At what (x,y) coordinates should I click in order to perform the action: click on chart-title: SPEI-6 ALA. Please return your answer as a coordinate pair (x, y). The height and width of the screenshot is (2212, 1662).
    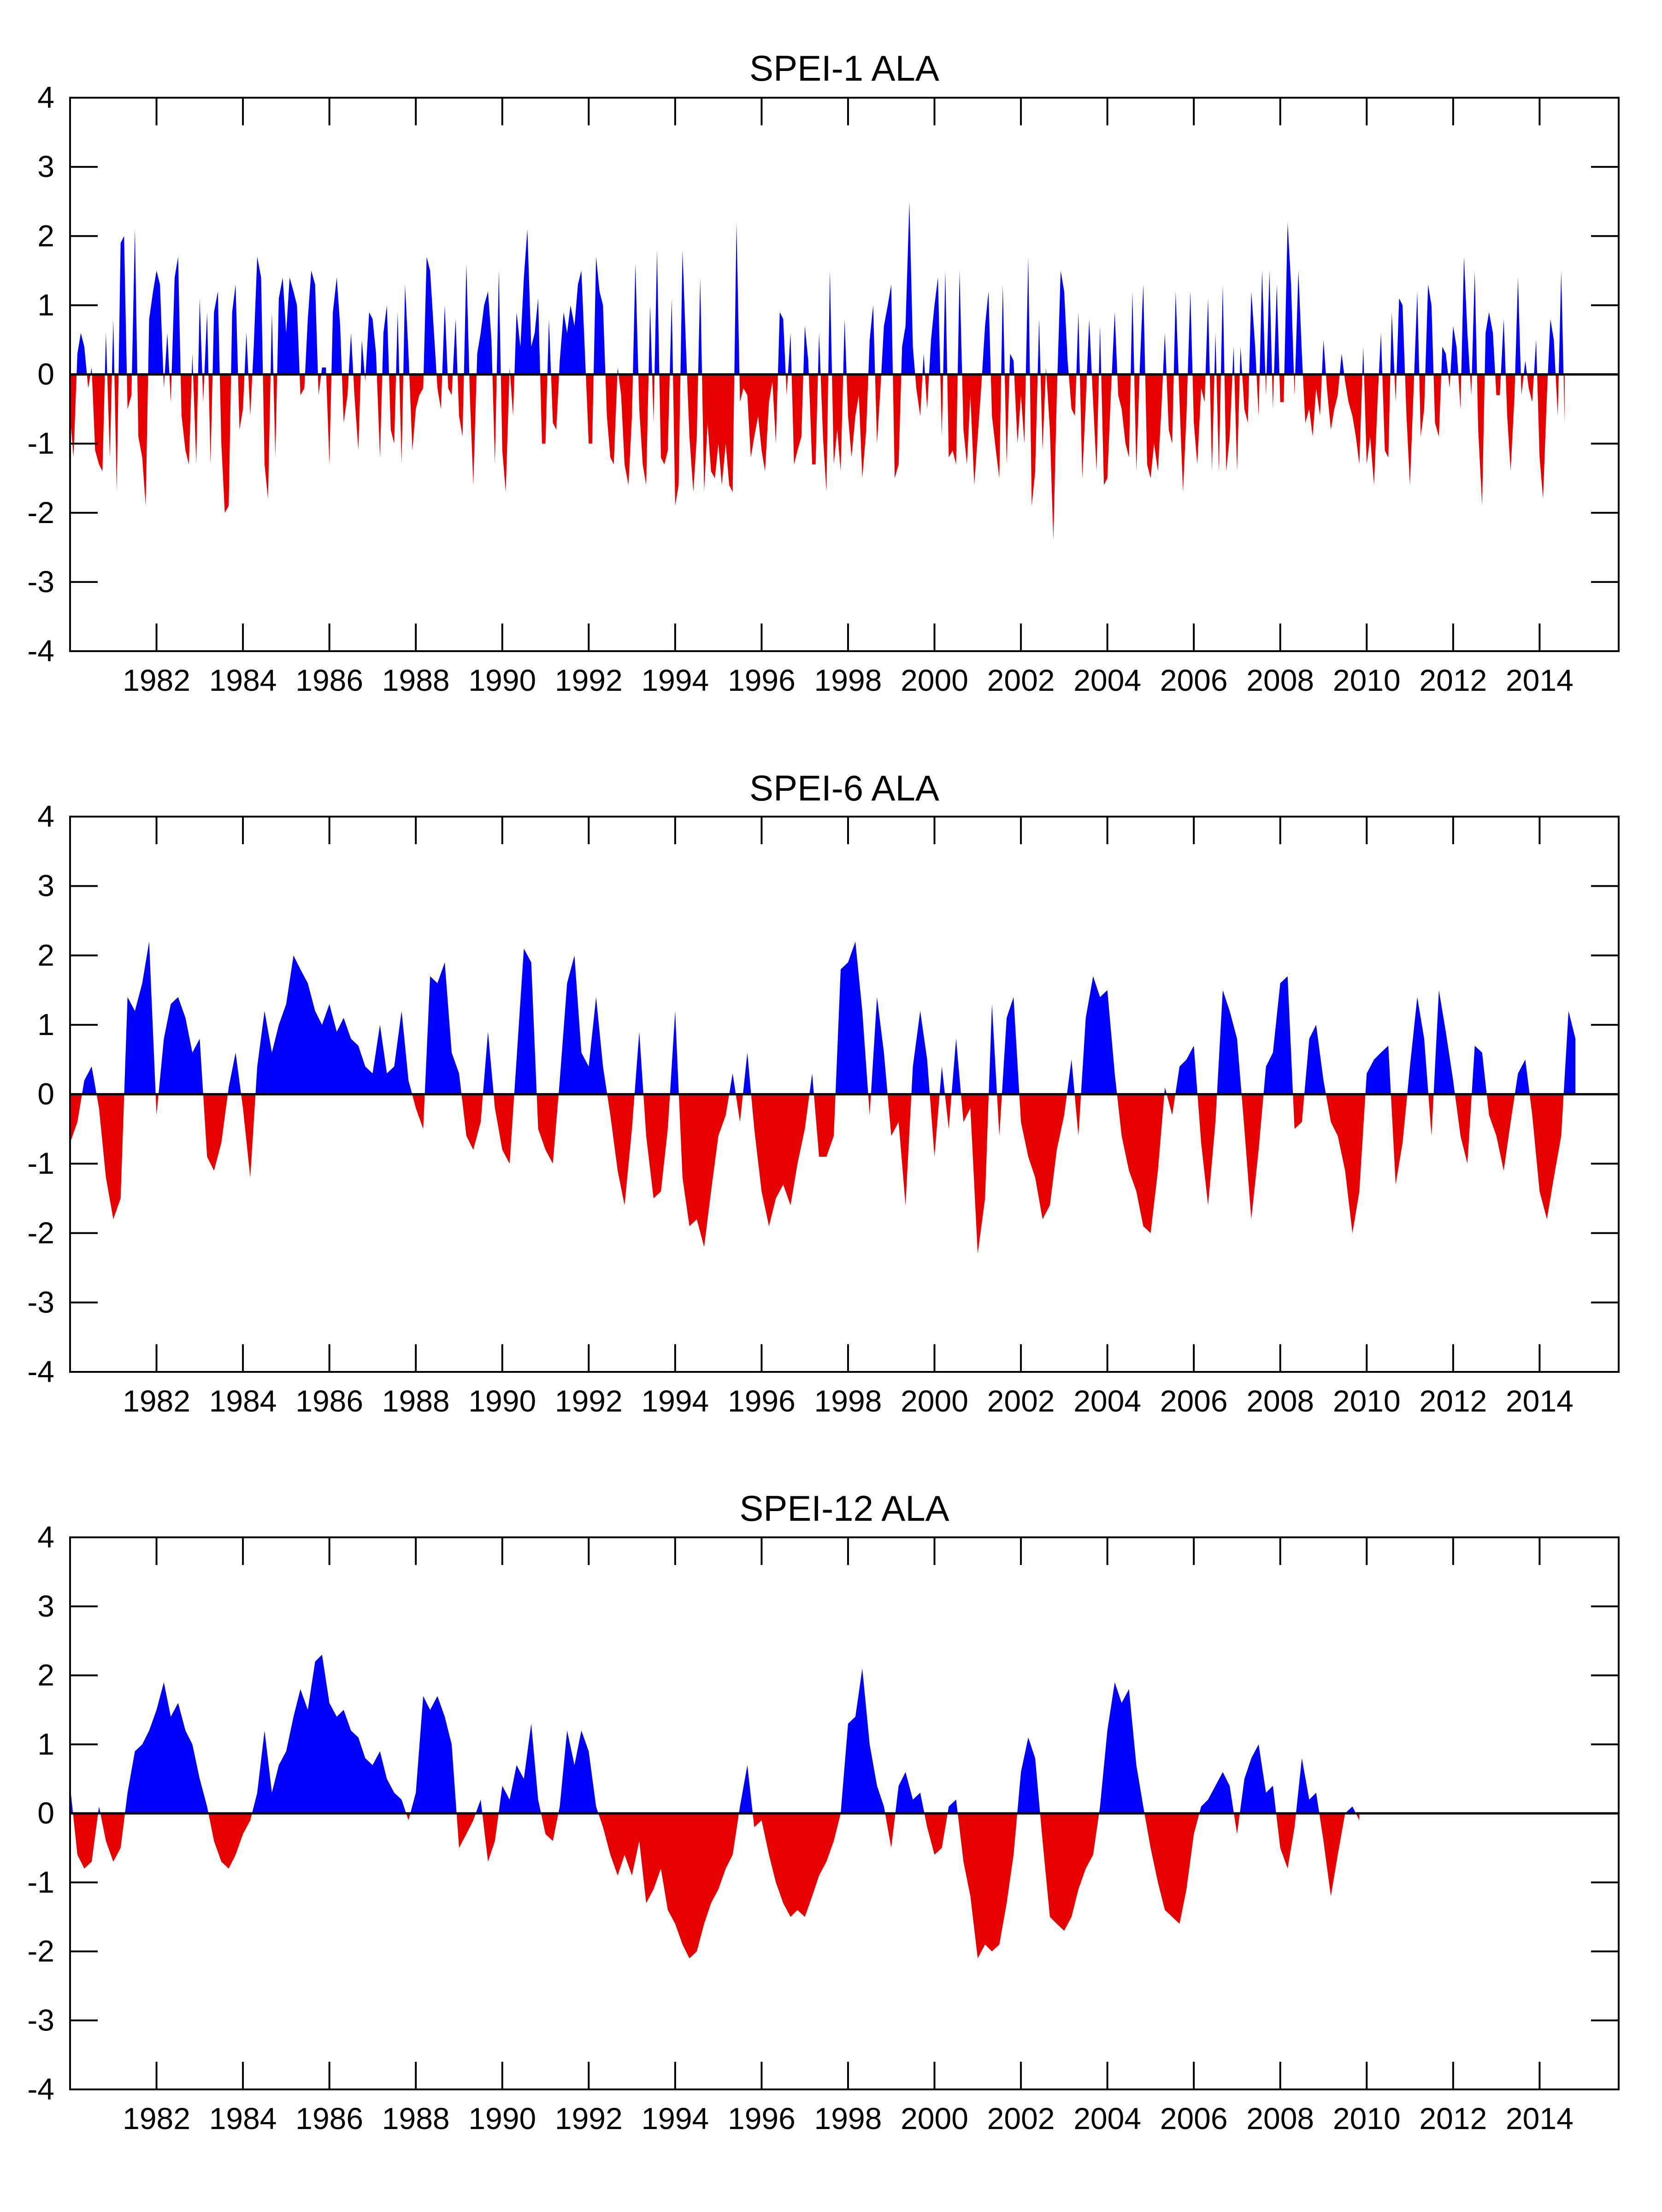
    Looking at the image, I should click on (844, 788).